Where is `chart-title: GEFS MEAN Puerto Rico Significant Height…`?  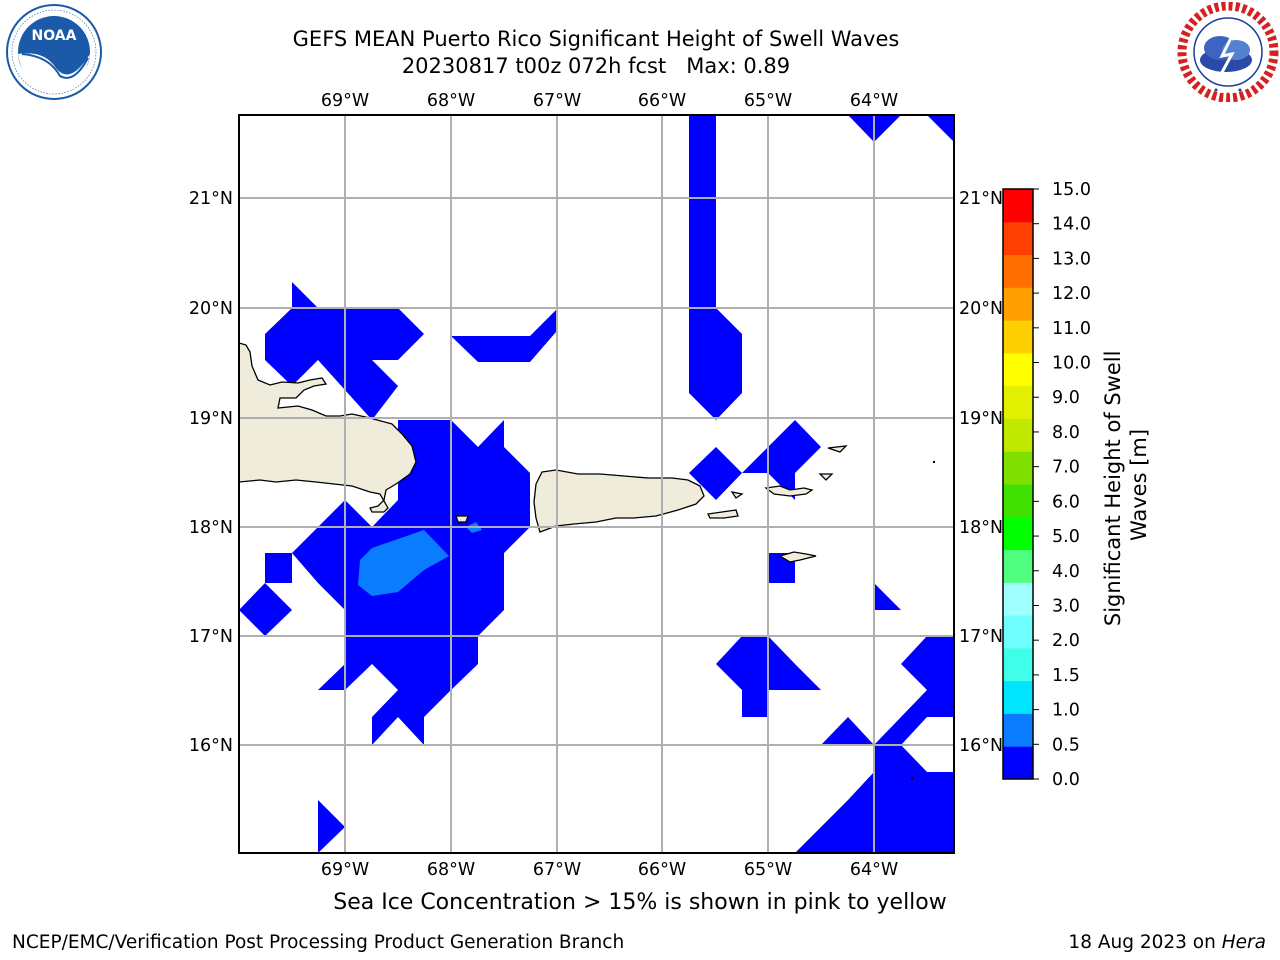 chart-title: GEFS MEAN Puerto Rico Significant Height… is located at coordinates (596, 39).